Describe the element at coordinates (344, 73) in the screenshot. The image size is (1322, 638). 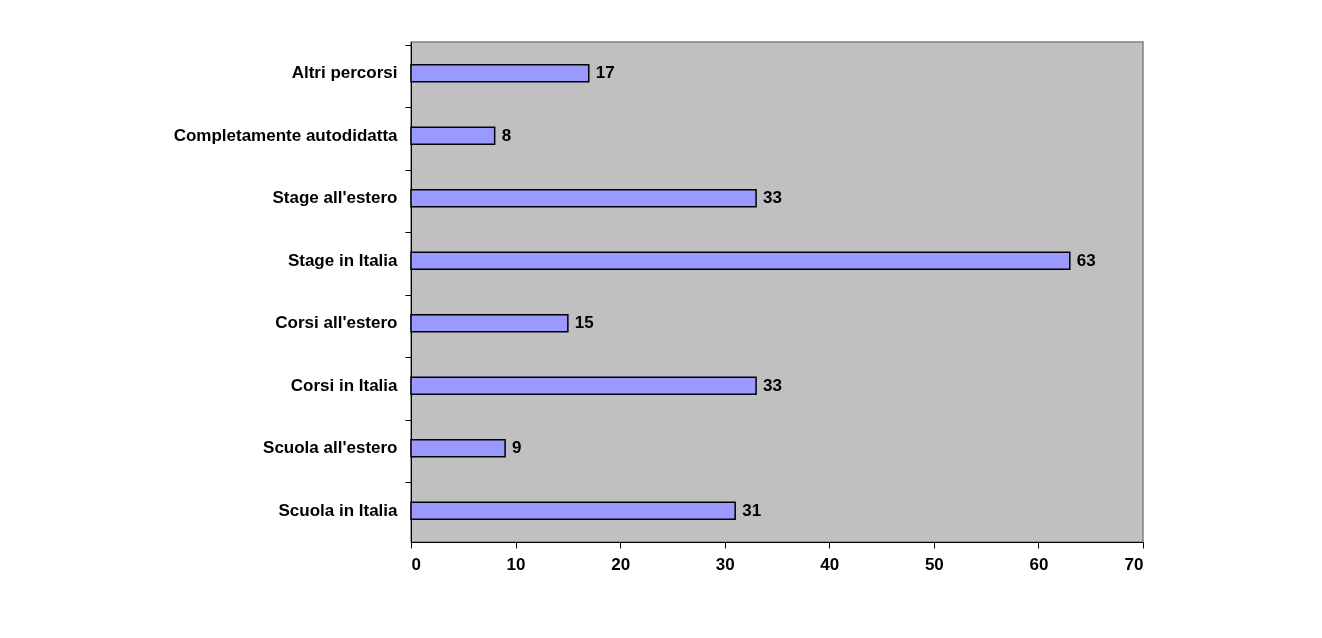
I see `y-tick-label: Altri percorsi` at that location.